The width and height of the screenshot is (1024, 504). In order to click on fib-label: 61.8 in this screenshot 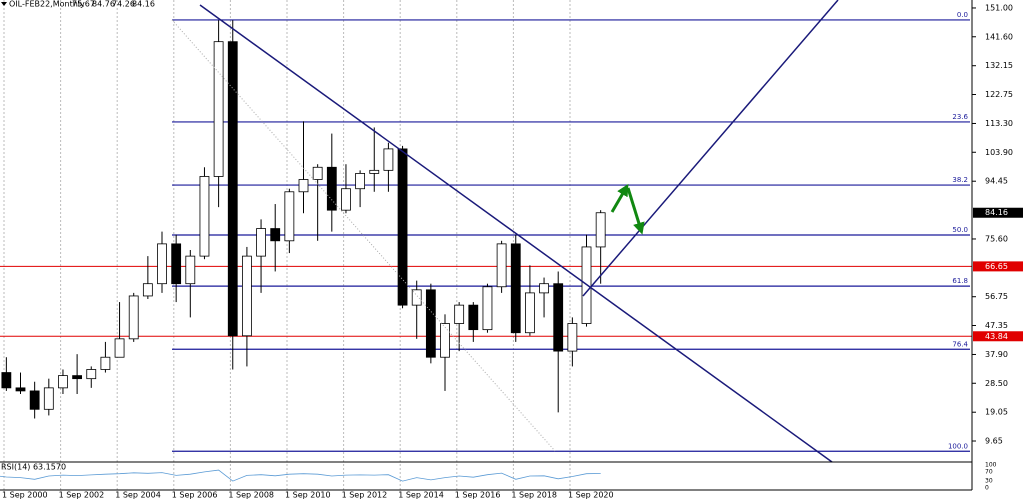, I will do `click(960, 281)`.